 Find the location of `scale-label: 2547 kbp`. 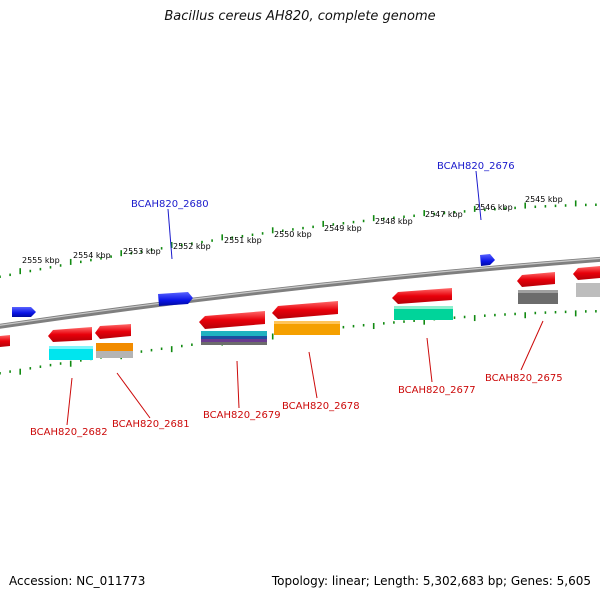

scale-label: 2547 kbp is located at coordinates (444, 214).